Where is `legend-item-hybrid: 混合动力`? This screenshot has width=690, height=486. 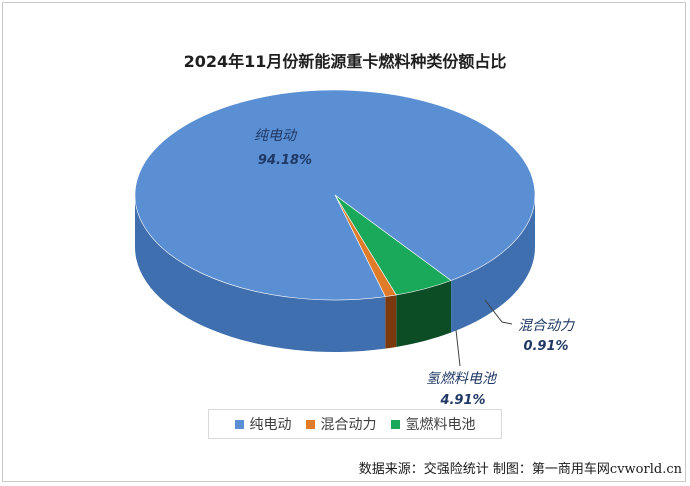 legend-item-hybrid: 混合动力 is located at coordinates (341, 424).